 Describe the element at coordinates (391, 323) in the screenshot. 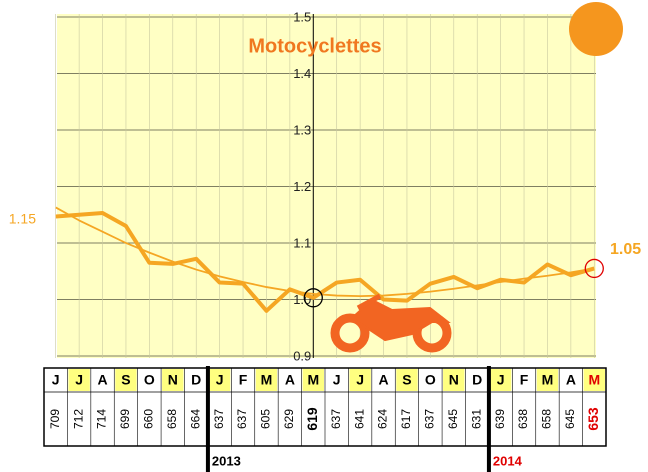

I see `motorcycle-icon` at that location.